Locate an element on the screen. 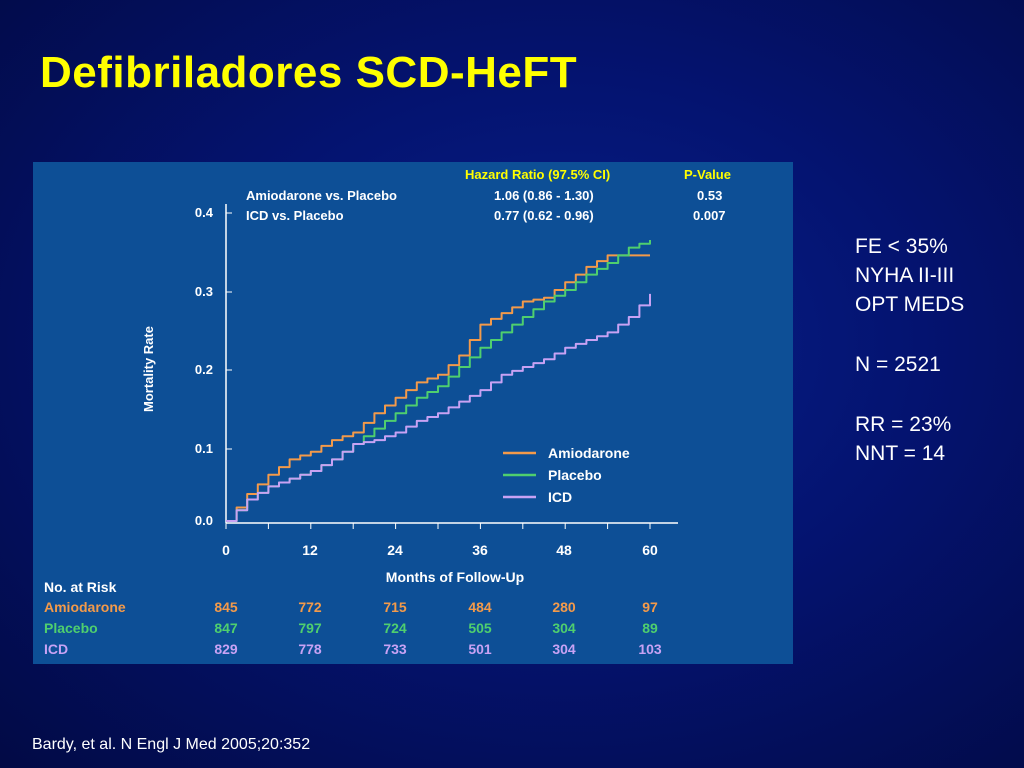  risk-value-placebo-60: 89 is located at coordinates (650, 628).